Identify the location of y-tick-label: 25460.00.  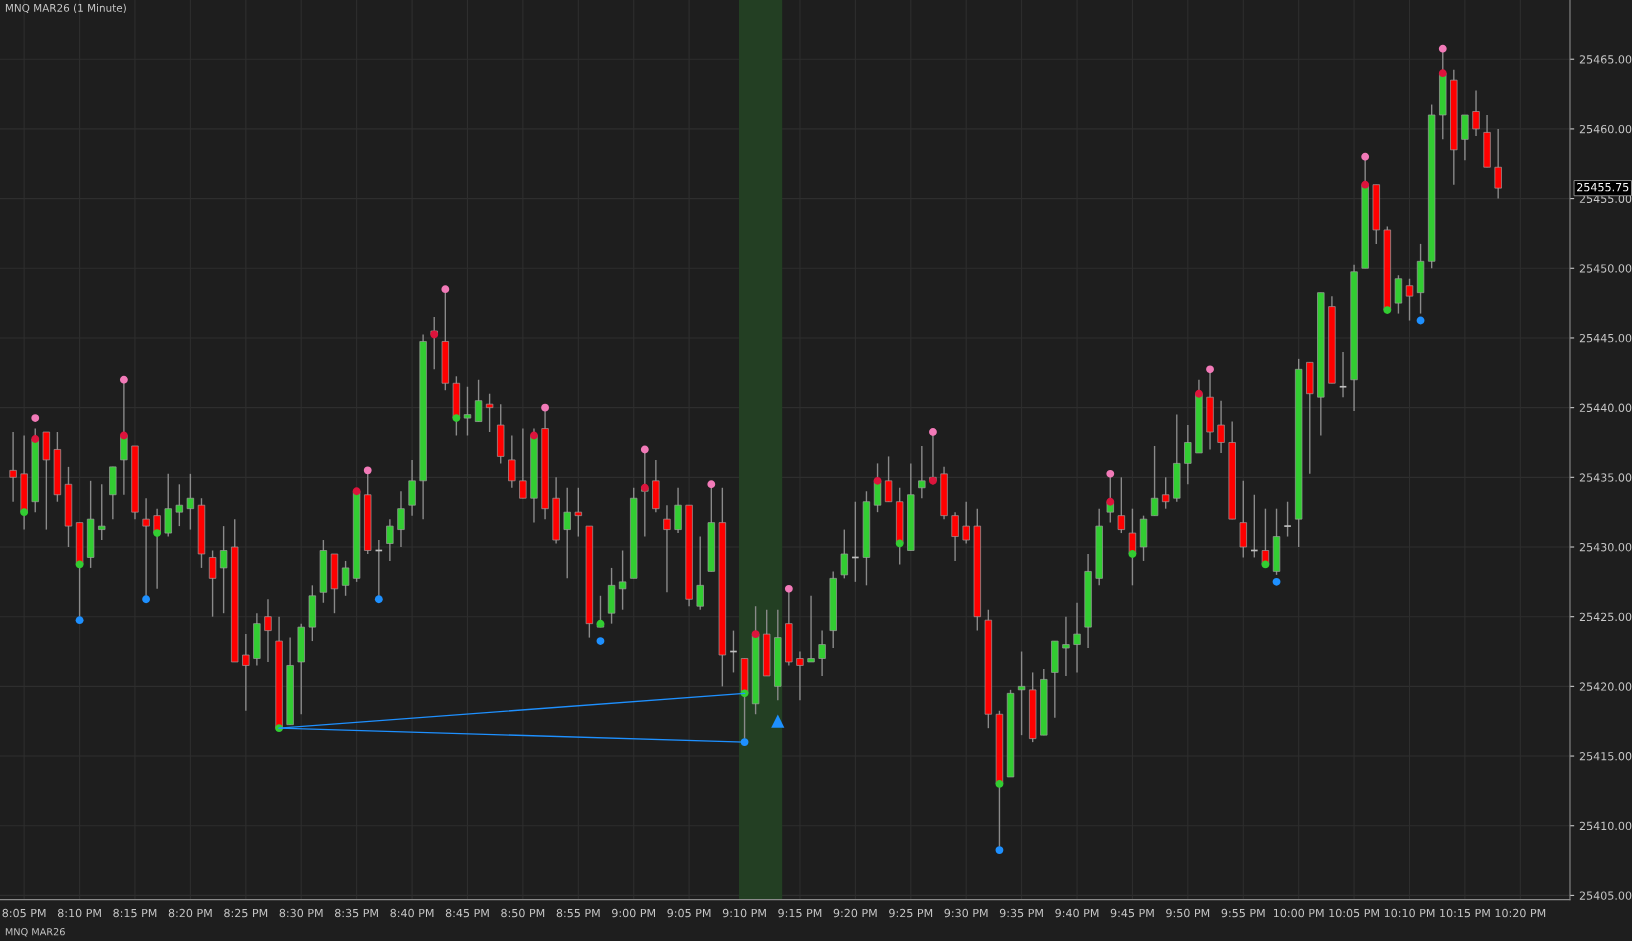
(1605, 129).